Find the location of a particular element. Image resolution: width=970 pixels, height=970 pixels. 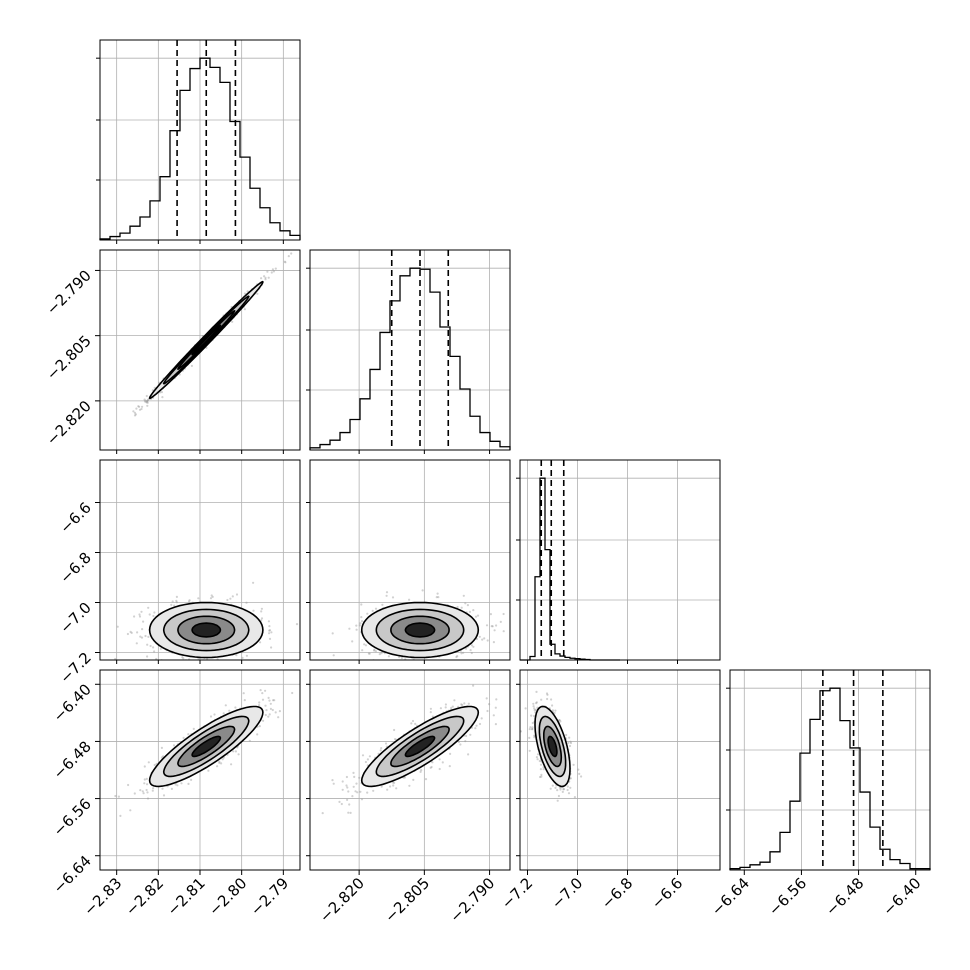

y-tick-label: −6.64 is located at coordinates (72, 874).